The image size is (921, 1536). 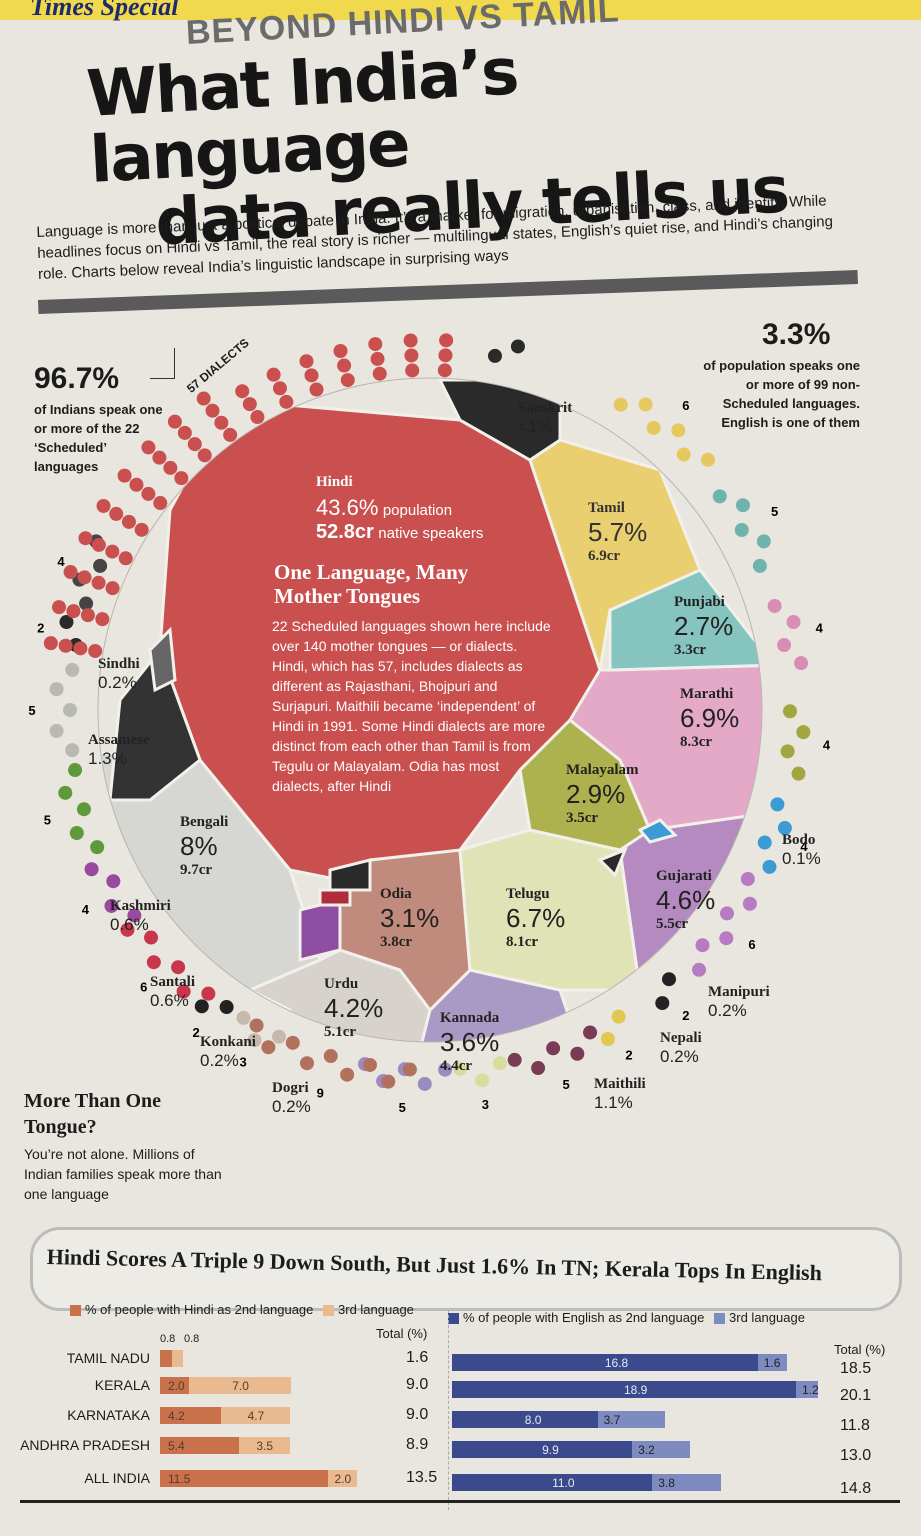 What do you see at coordinates (176, 1416) in the screenshot?
I see `bar-hindi-2nd-label: 4.2` at bounding box center [176, 1416].